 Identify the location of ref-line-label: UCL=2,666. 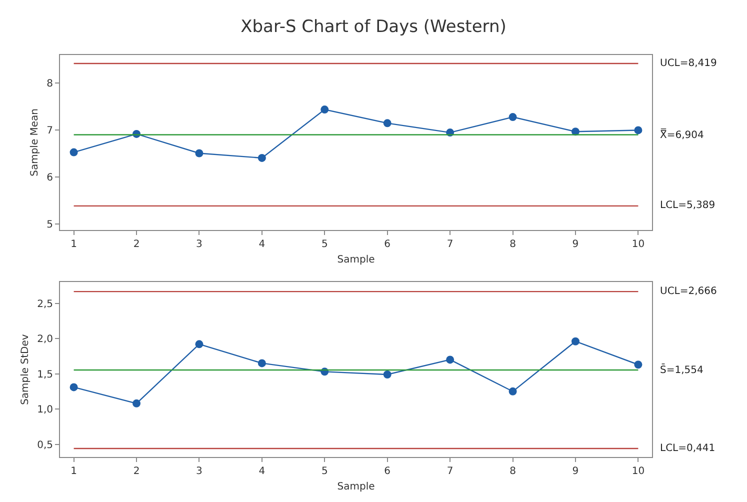
(688, 291).